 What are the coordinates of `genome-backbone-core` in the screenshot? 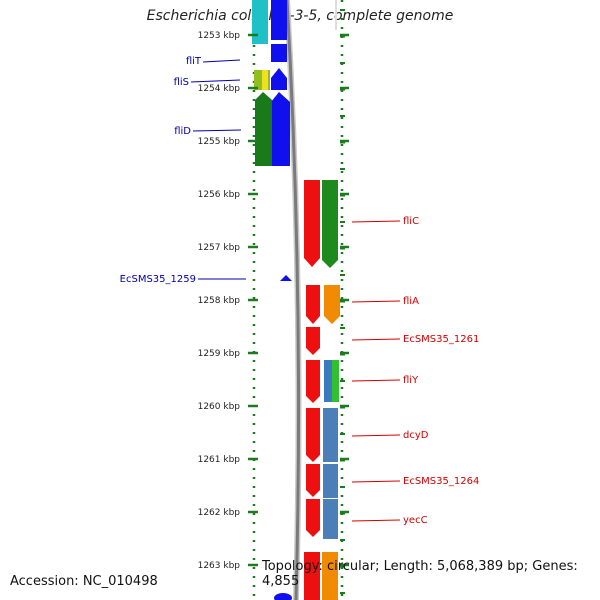 It's located at (293, 300).